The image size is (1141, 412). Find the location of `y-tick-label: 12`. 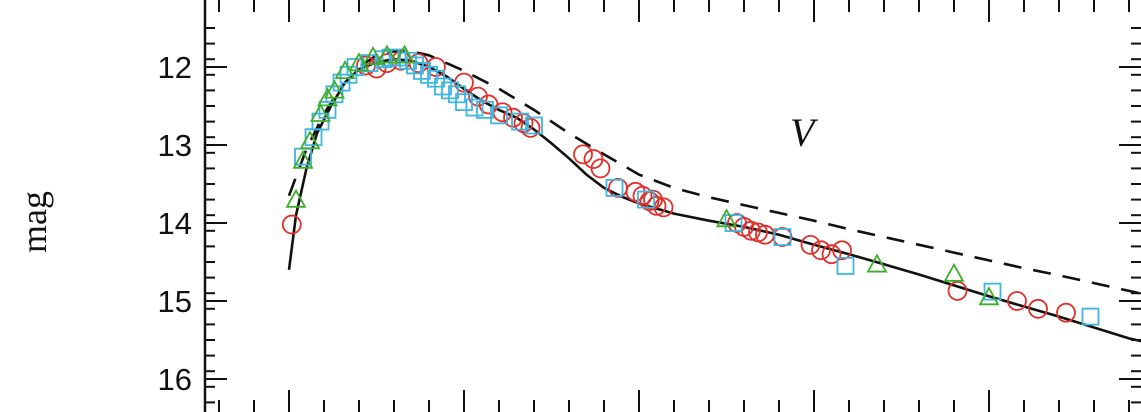

y-tick-label: 12 is located at coordinates (175, 67).